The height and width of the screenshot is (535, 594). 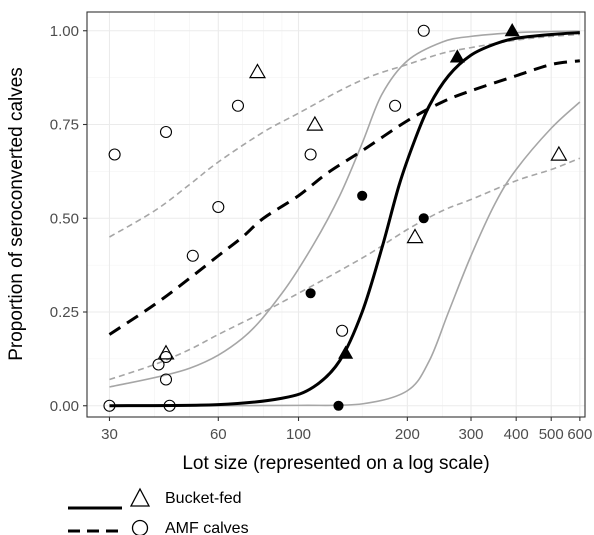 I want to click on x-axis-title: Lot size (represented on a log scale), so click(x=335, y=463).